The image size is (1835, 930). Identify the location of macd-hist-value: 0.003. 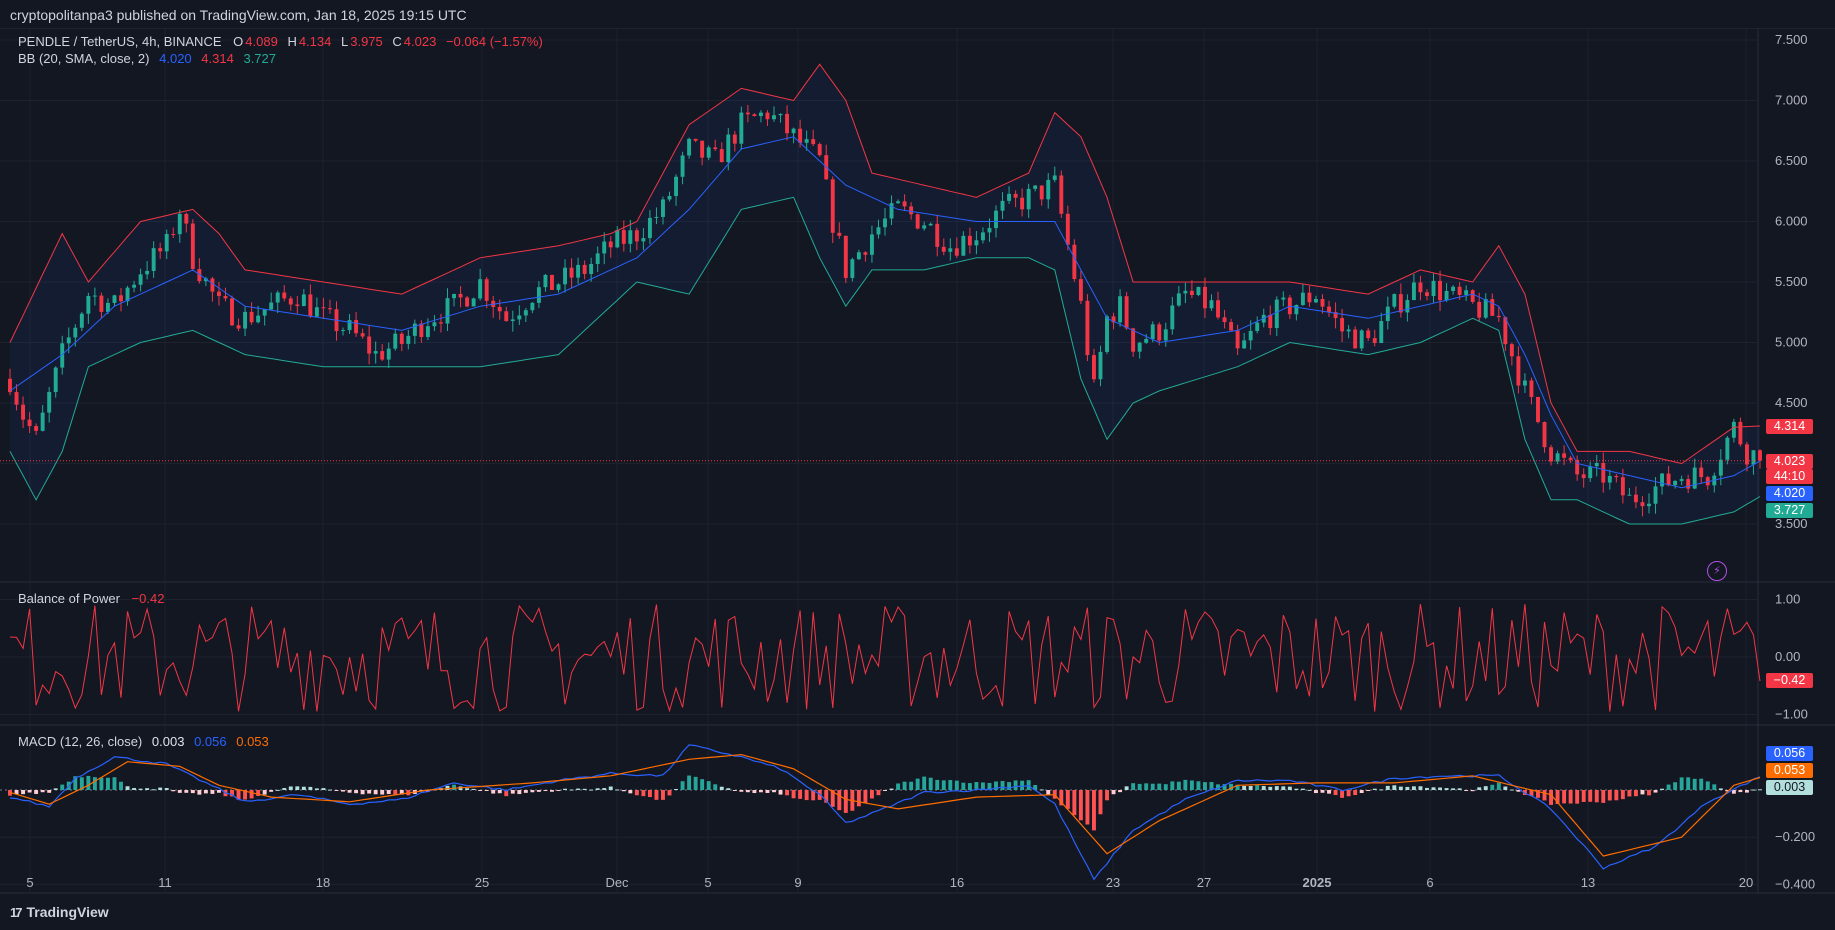
(168, 741).